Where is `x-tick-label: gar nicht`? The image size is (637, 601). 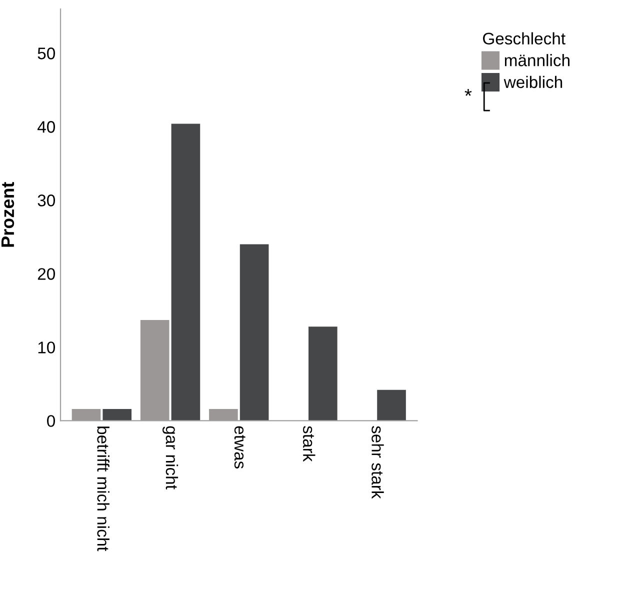
x-tick-label: gar nicht is located at coordinates (170, 458).